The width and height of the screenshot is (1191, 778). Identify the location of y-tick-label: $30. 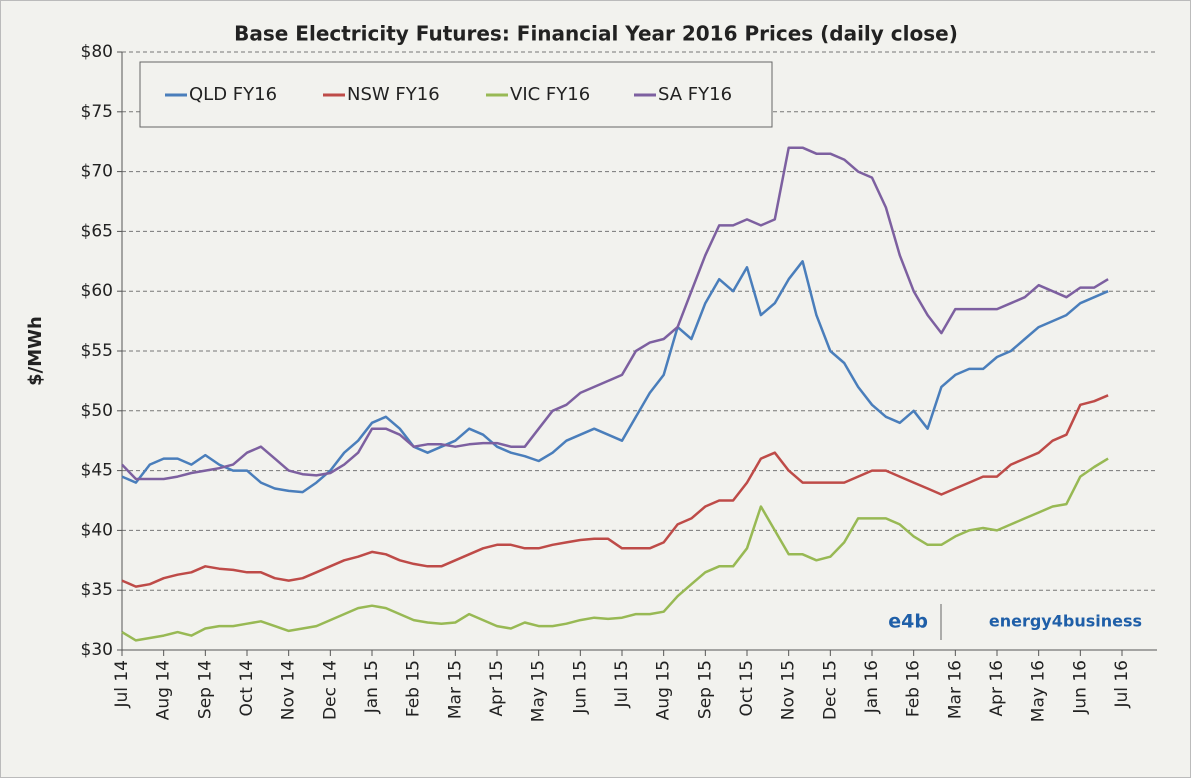
(97, 650).